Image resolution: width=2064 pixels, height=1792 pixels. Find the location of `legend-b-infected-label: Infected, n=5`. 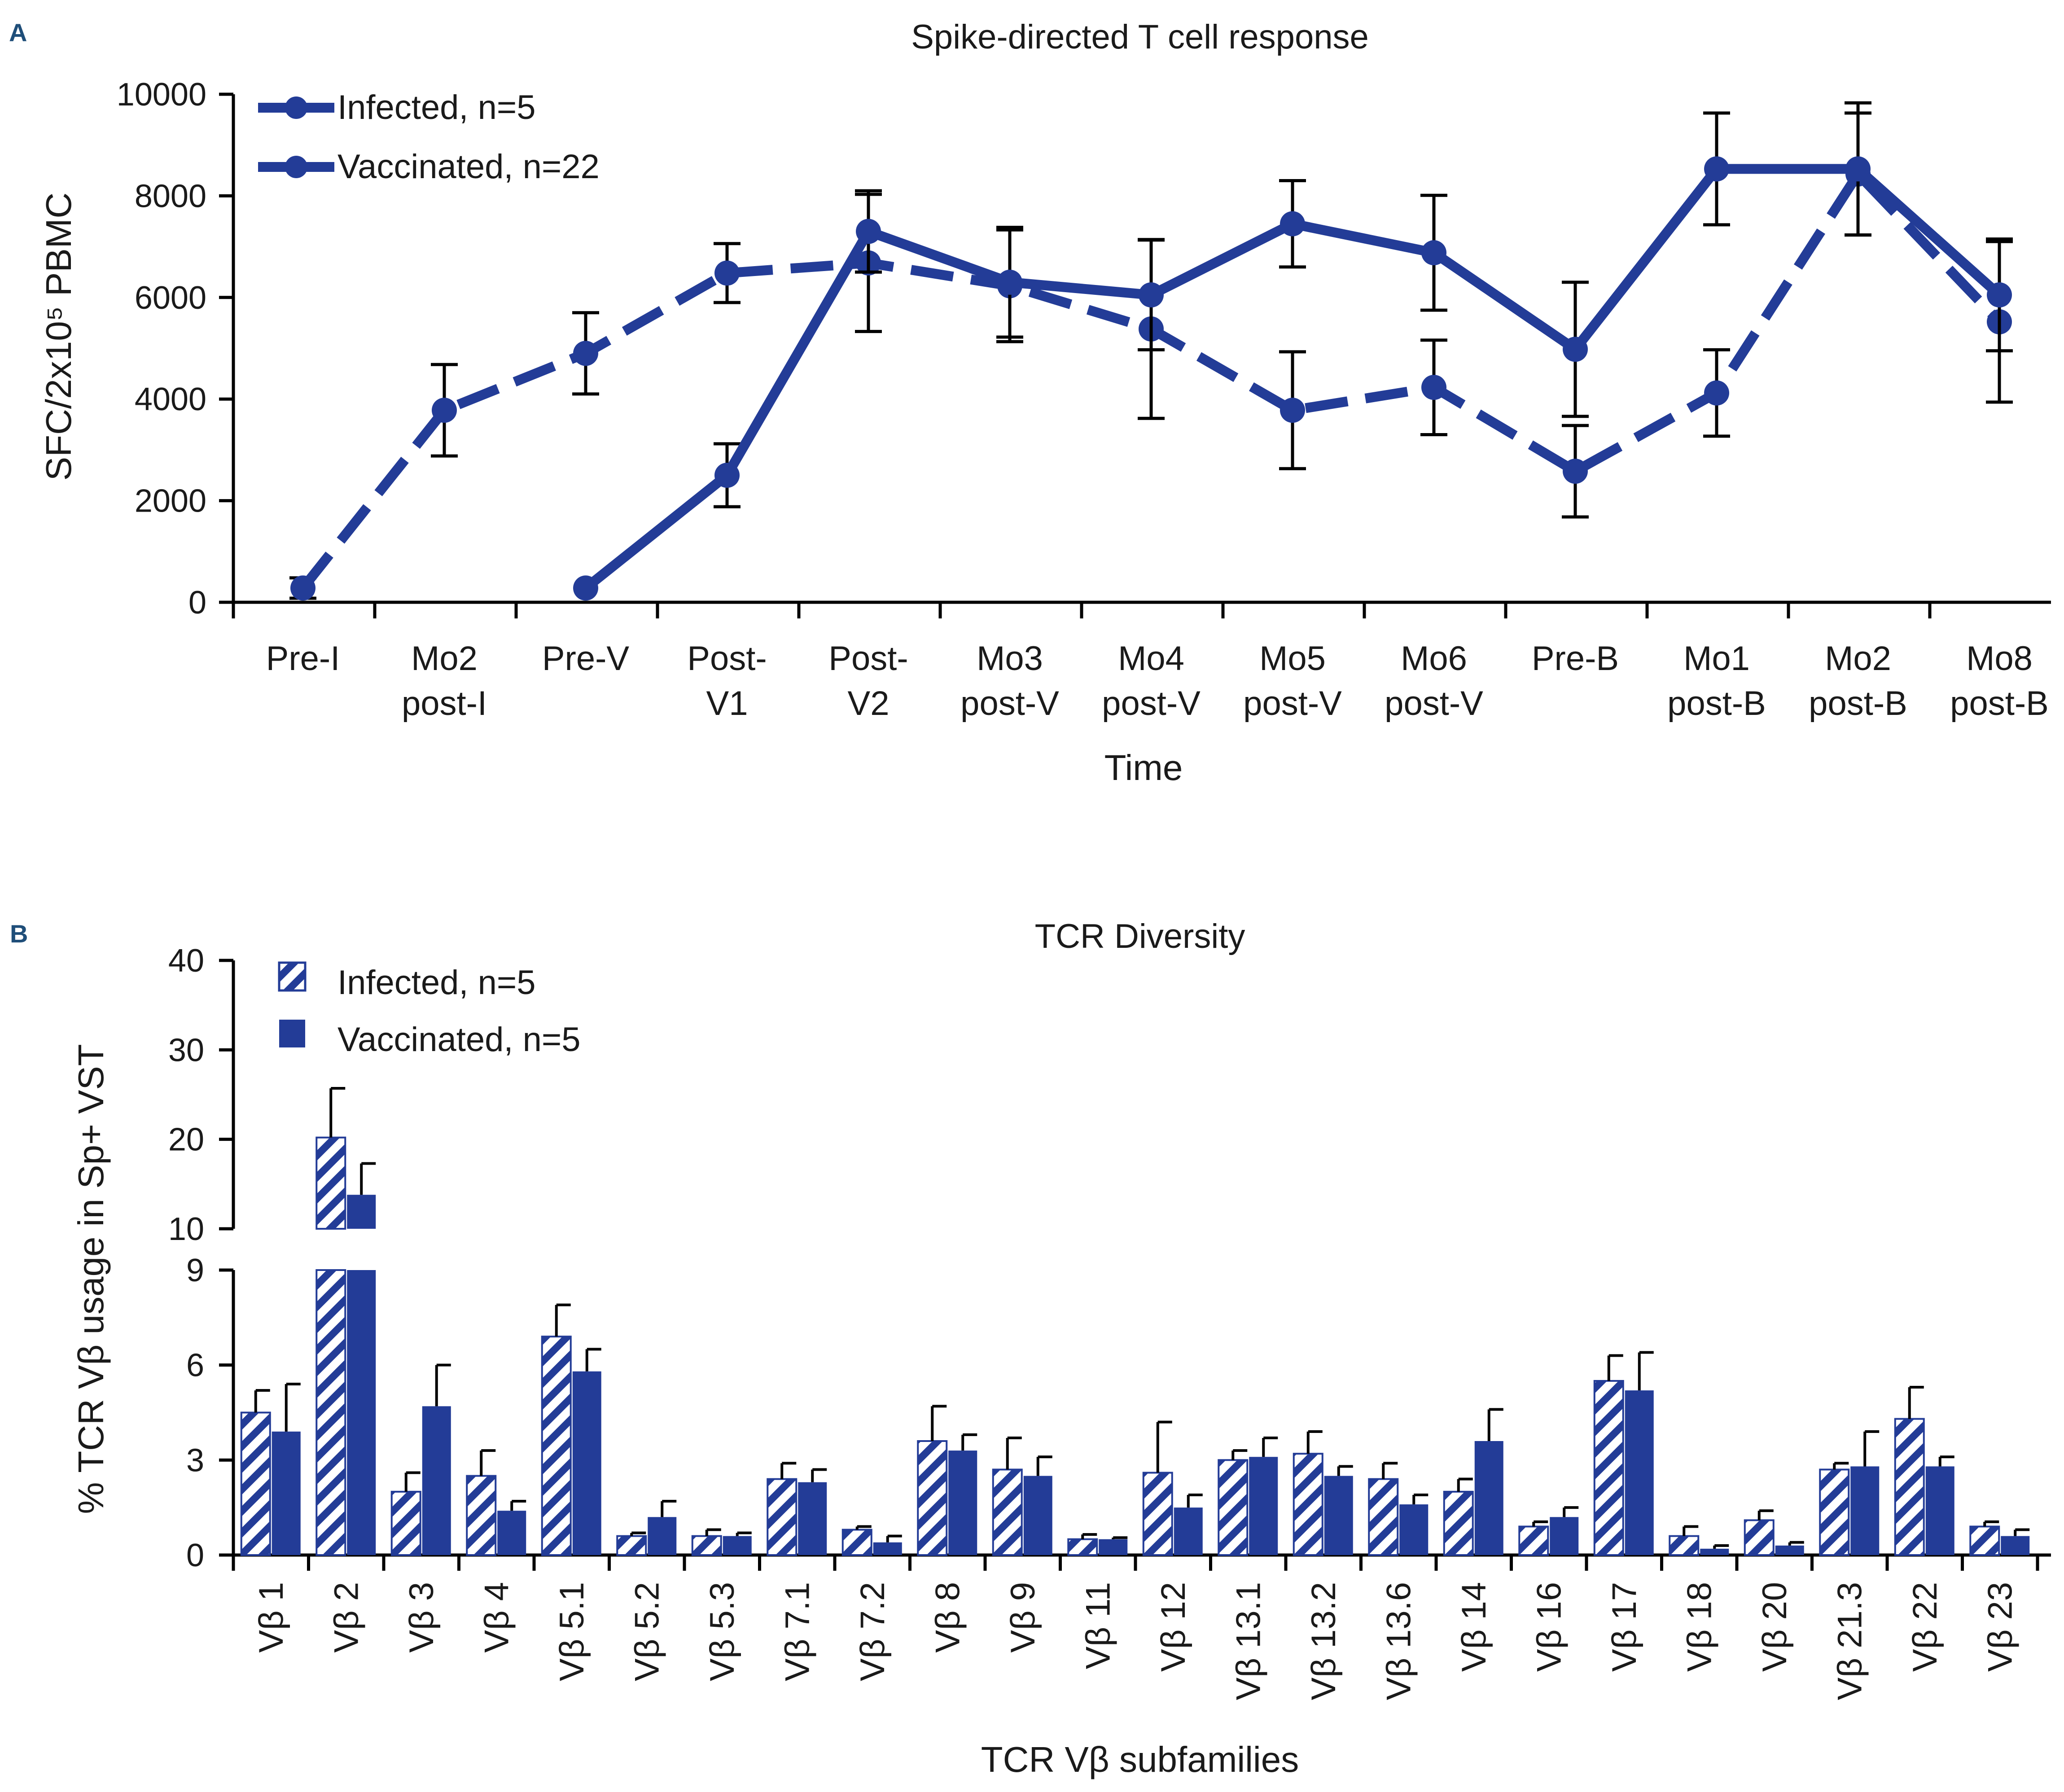

legend-b-infected-label: Infected, n=5 is located at coordinates (436, 983).